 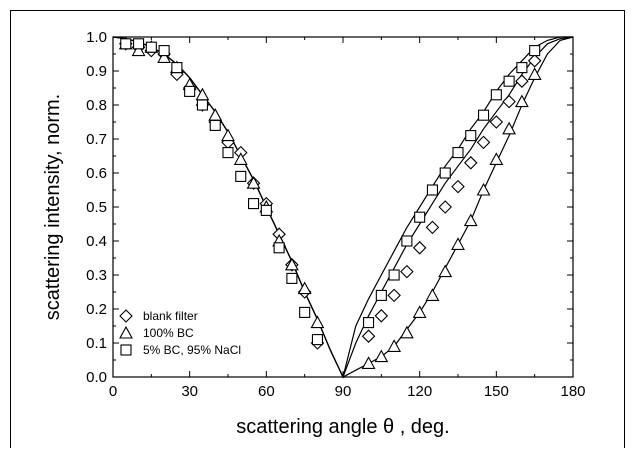 I want to click on legend-marker-square, so click(x=126, y=350).